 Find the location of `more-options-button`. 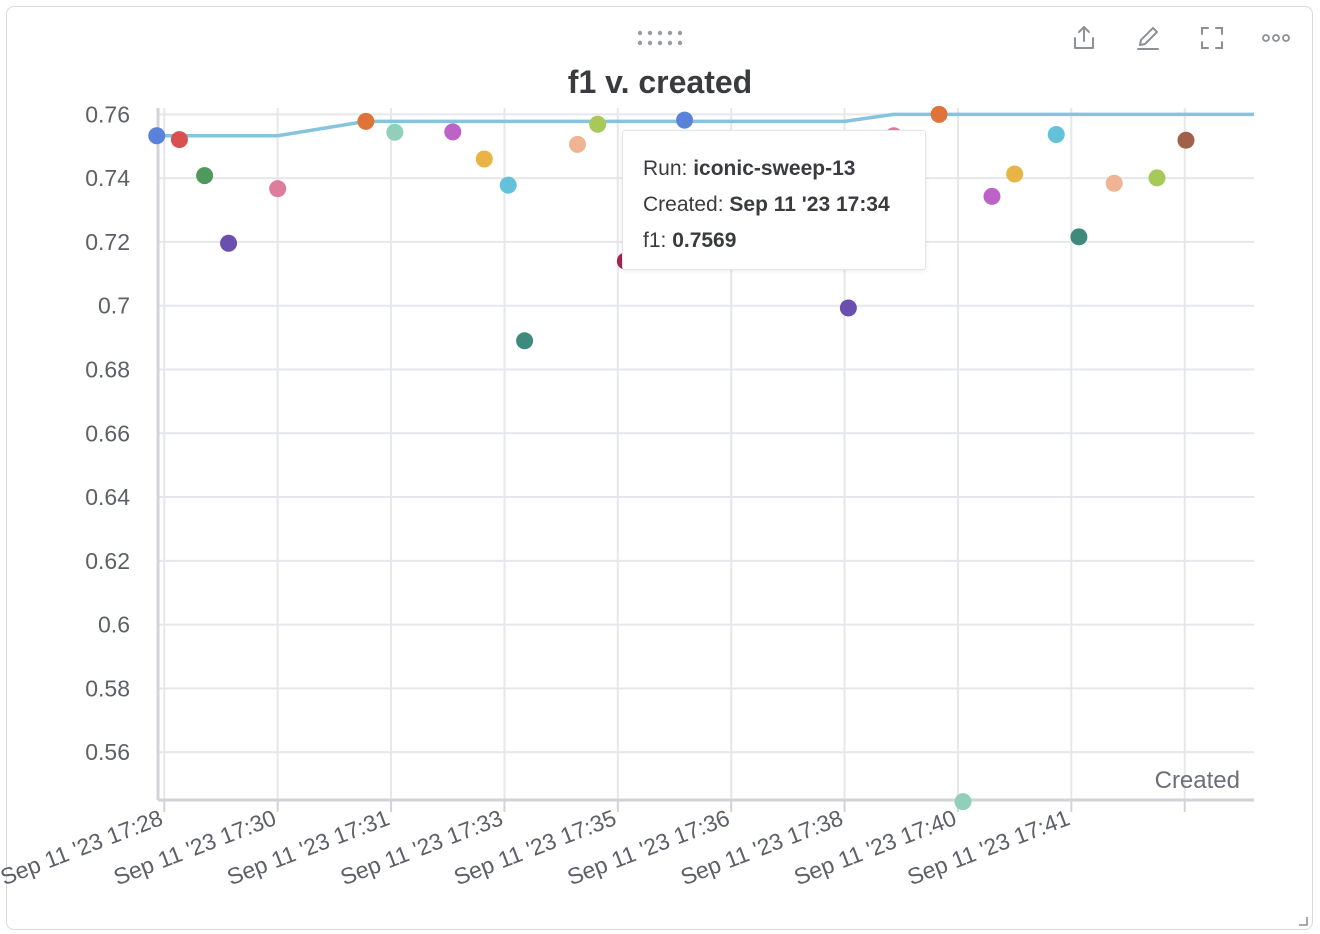

more-options-button is located at coordinates (1276, 38).